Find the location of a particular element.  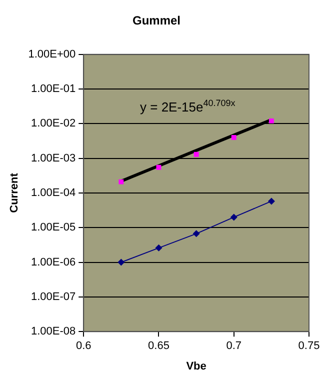

chart-title: Gummel is located at coordinates (156, 21).